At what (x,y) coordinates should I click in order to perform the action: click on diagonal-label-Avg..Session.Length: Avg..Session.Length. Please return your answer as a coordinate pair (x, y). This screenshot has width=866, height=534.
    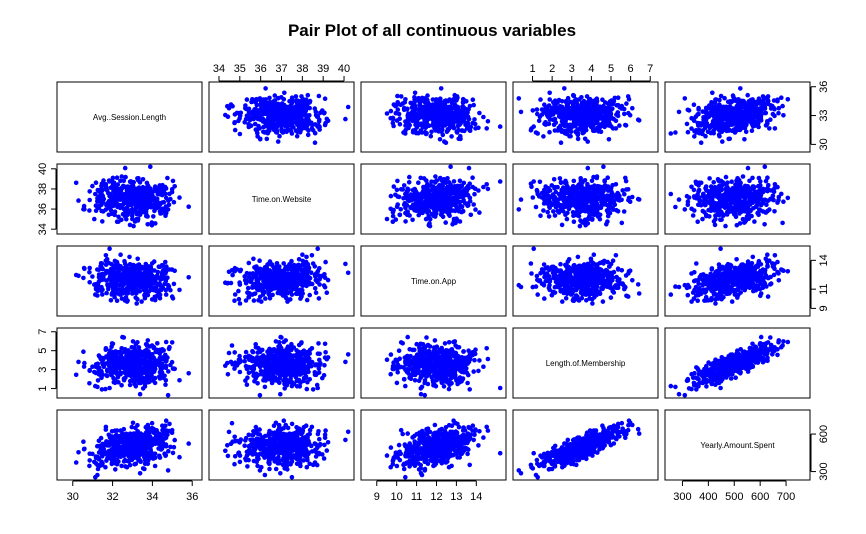
    Looking at the image, I should click on (129, 117).